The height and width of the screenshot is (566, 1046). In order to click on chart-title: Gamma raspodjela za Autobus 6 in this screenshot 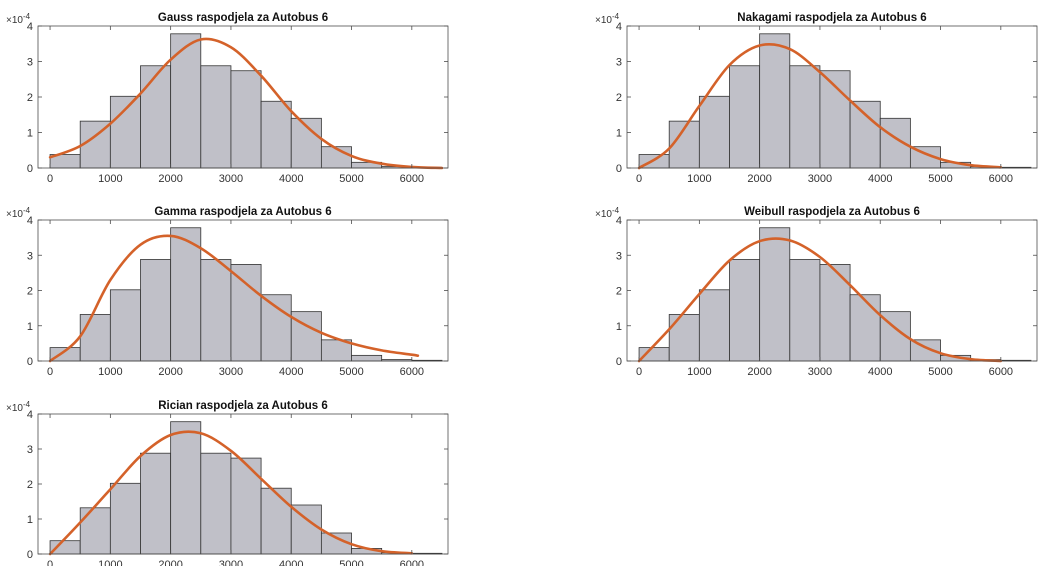, I will do `click(242, 212)`.